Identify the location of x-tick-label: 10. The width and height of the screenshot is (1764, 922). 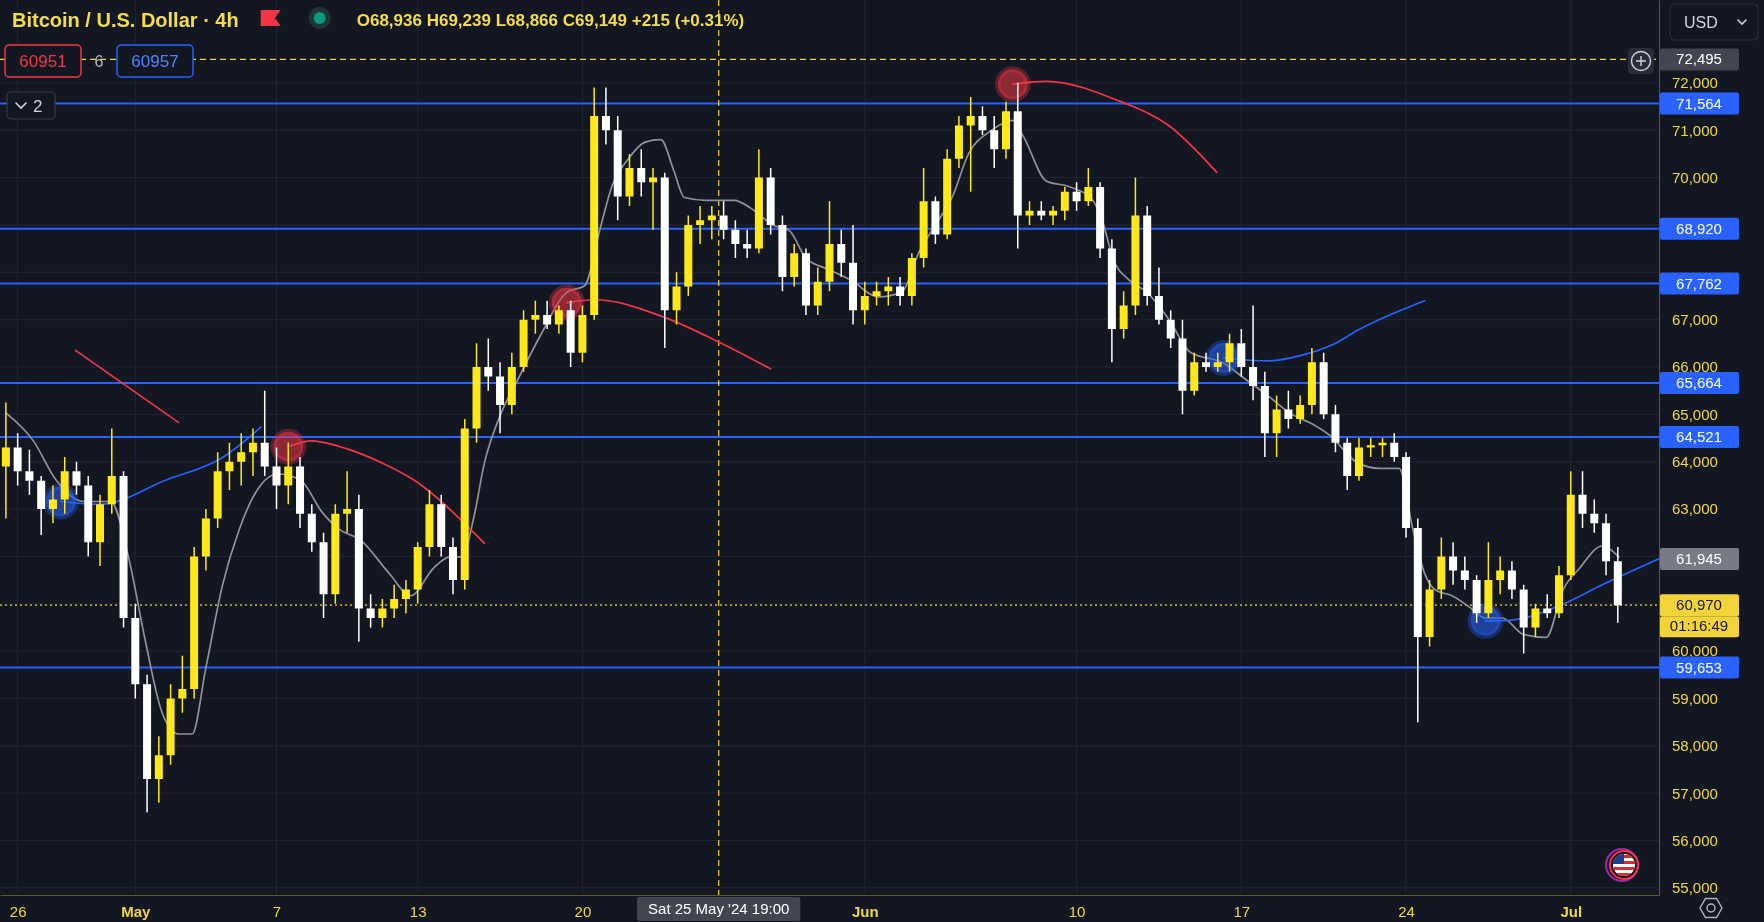
(1077, 911).